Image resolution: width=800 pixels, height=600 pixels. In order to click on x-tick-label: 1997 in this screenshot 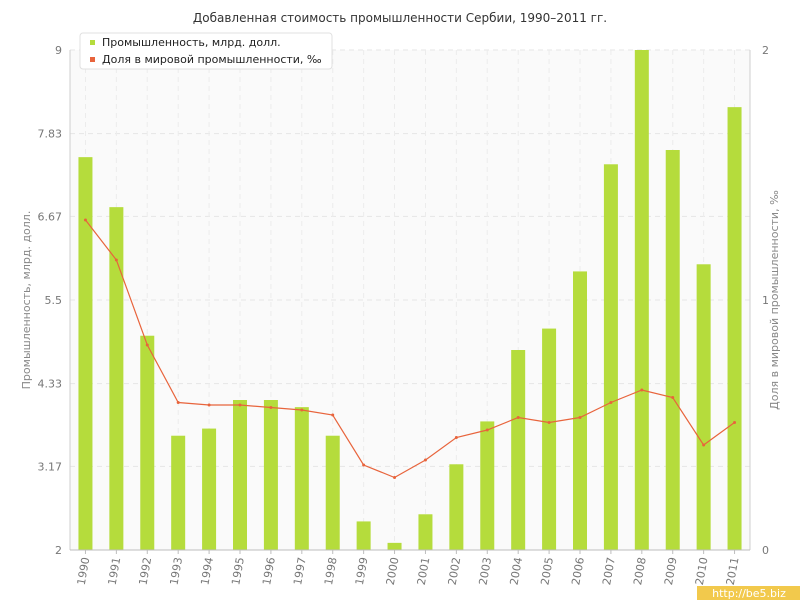, I will do `click(300, 571)`.